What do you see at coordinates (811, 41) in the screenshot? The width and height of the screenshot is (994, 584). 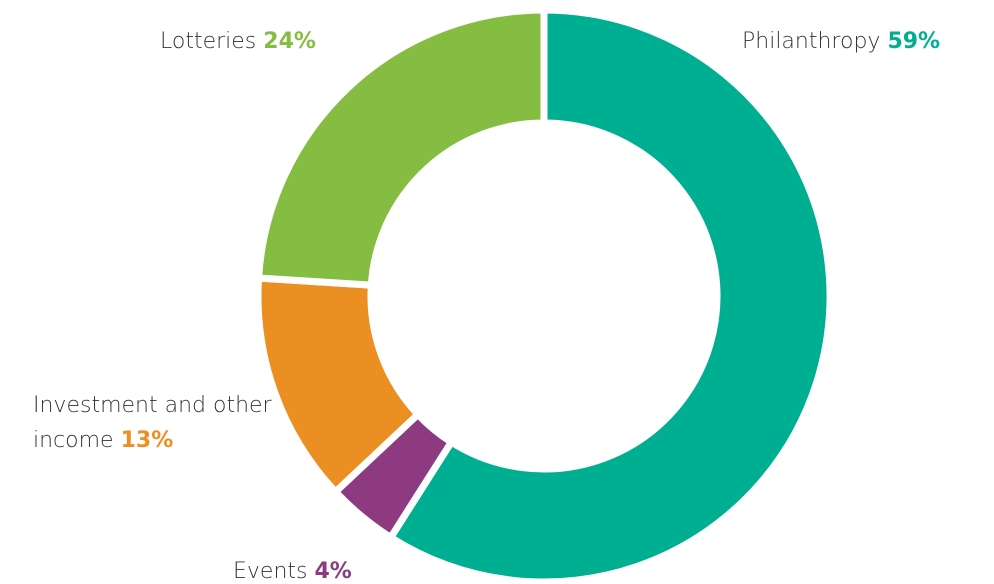 I see `category-name: Philanthropy` at bounding box center [811, 41].